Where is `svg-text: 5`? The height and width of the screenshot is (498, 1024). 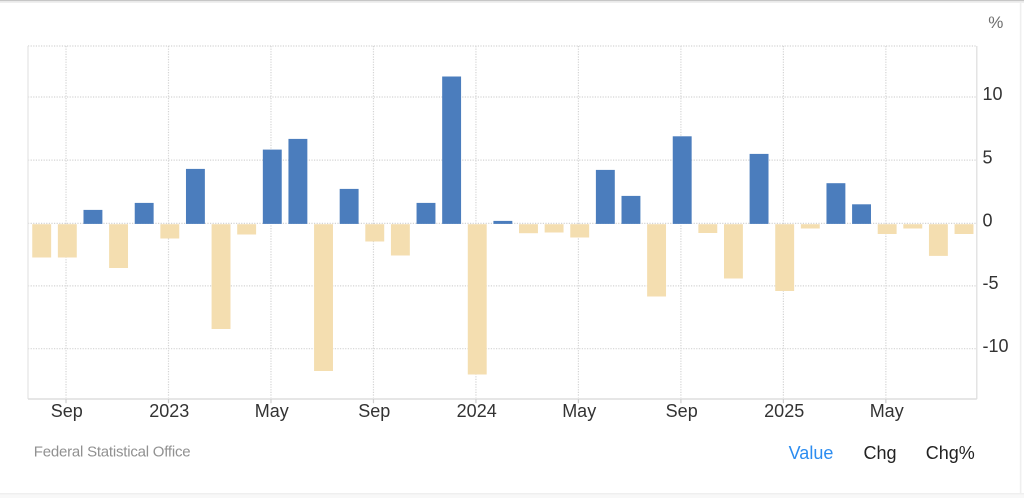
svg-text: 5 is located at coordinates (988, 157).